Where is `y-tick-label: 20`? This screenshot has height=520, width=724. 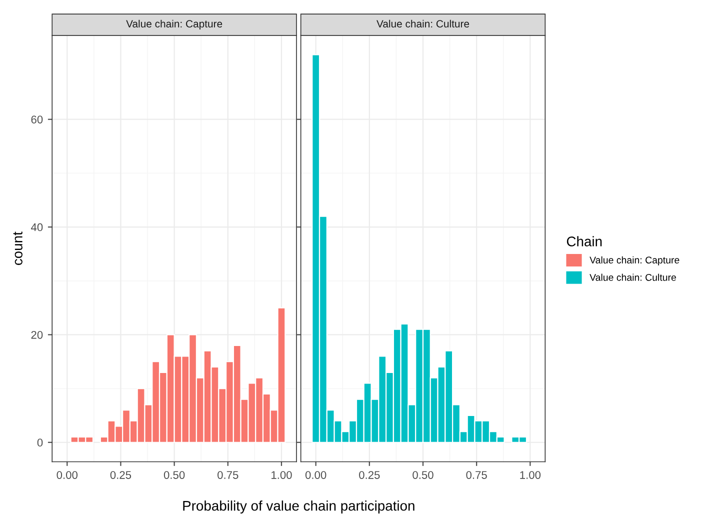 y-tick-label: 20 is located at coordinates (37, 334).